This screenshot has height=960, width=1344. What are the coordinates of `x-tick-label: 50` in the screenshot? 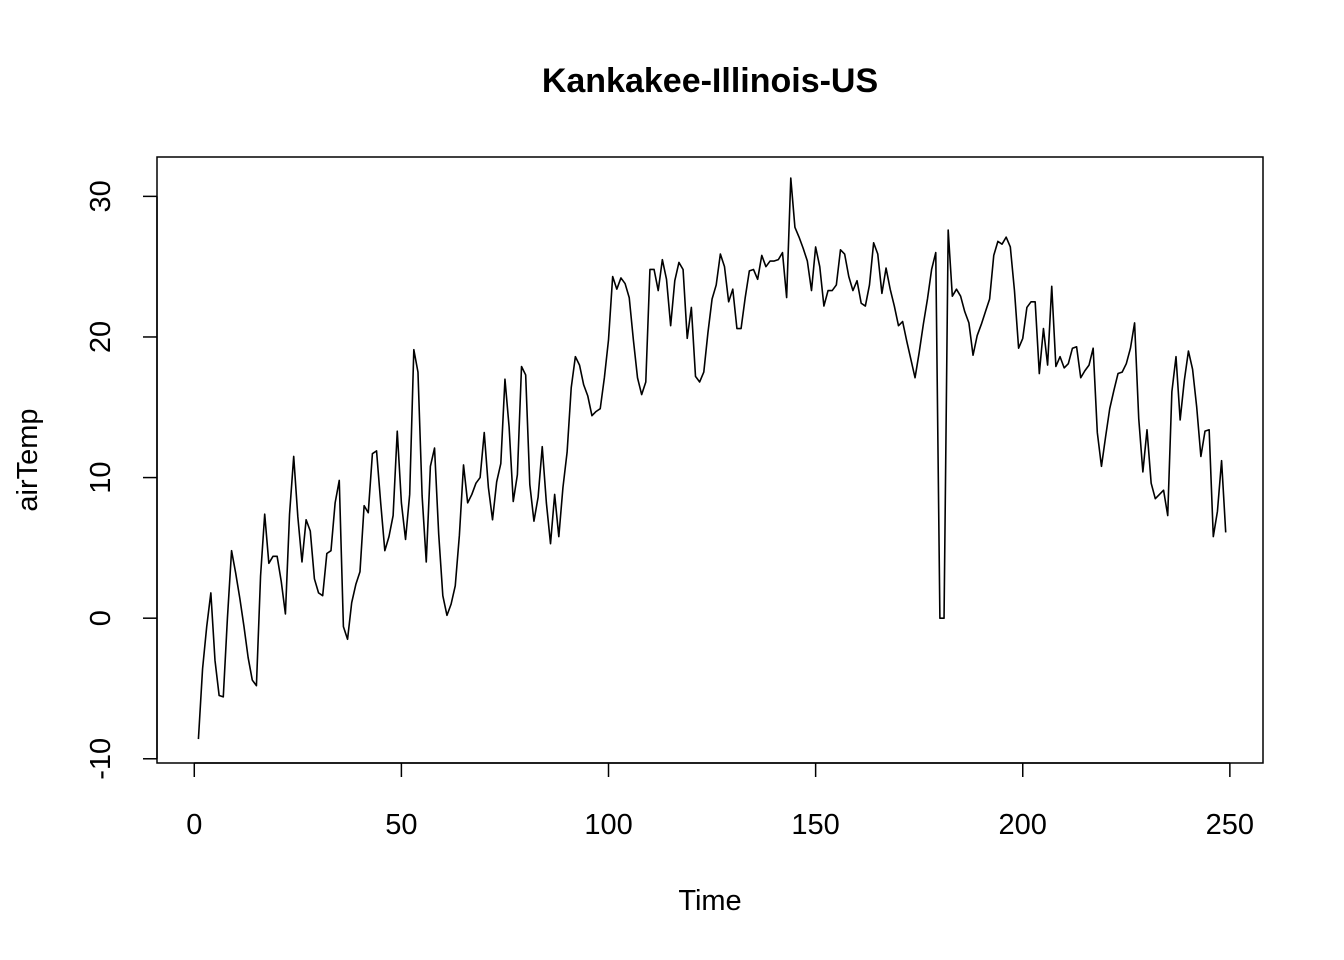 It's located at (401, 825).